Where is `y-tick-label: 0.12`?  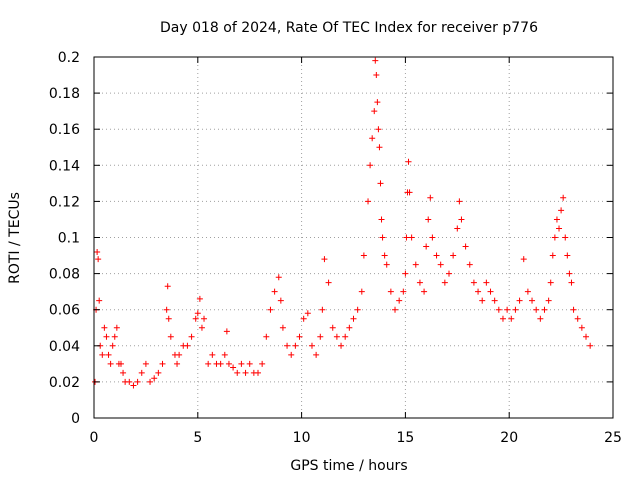
y-tick-label: 0.12 is located at coordinates (64, 202).